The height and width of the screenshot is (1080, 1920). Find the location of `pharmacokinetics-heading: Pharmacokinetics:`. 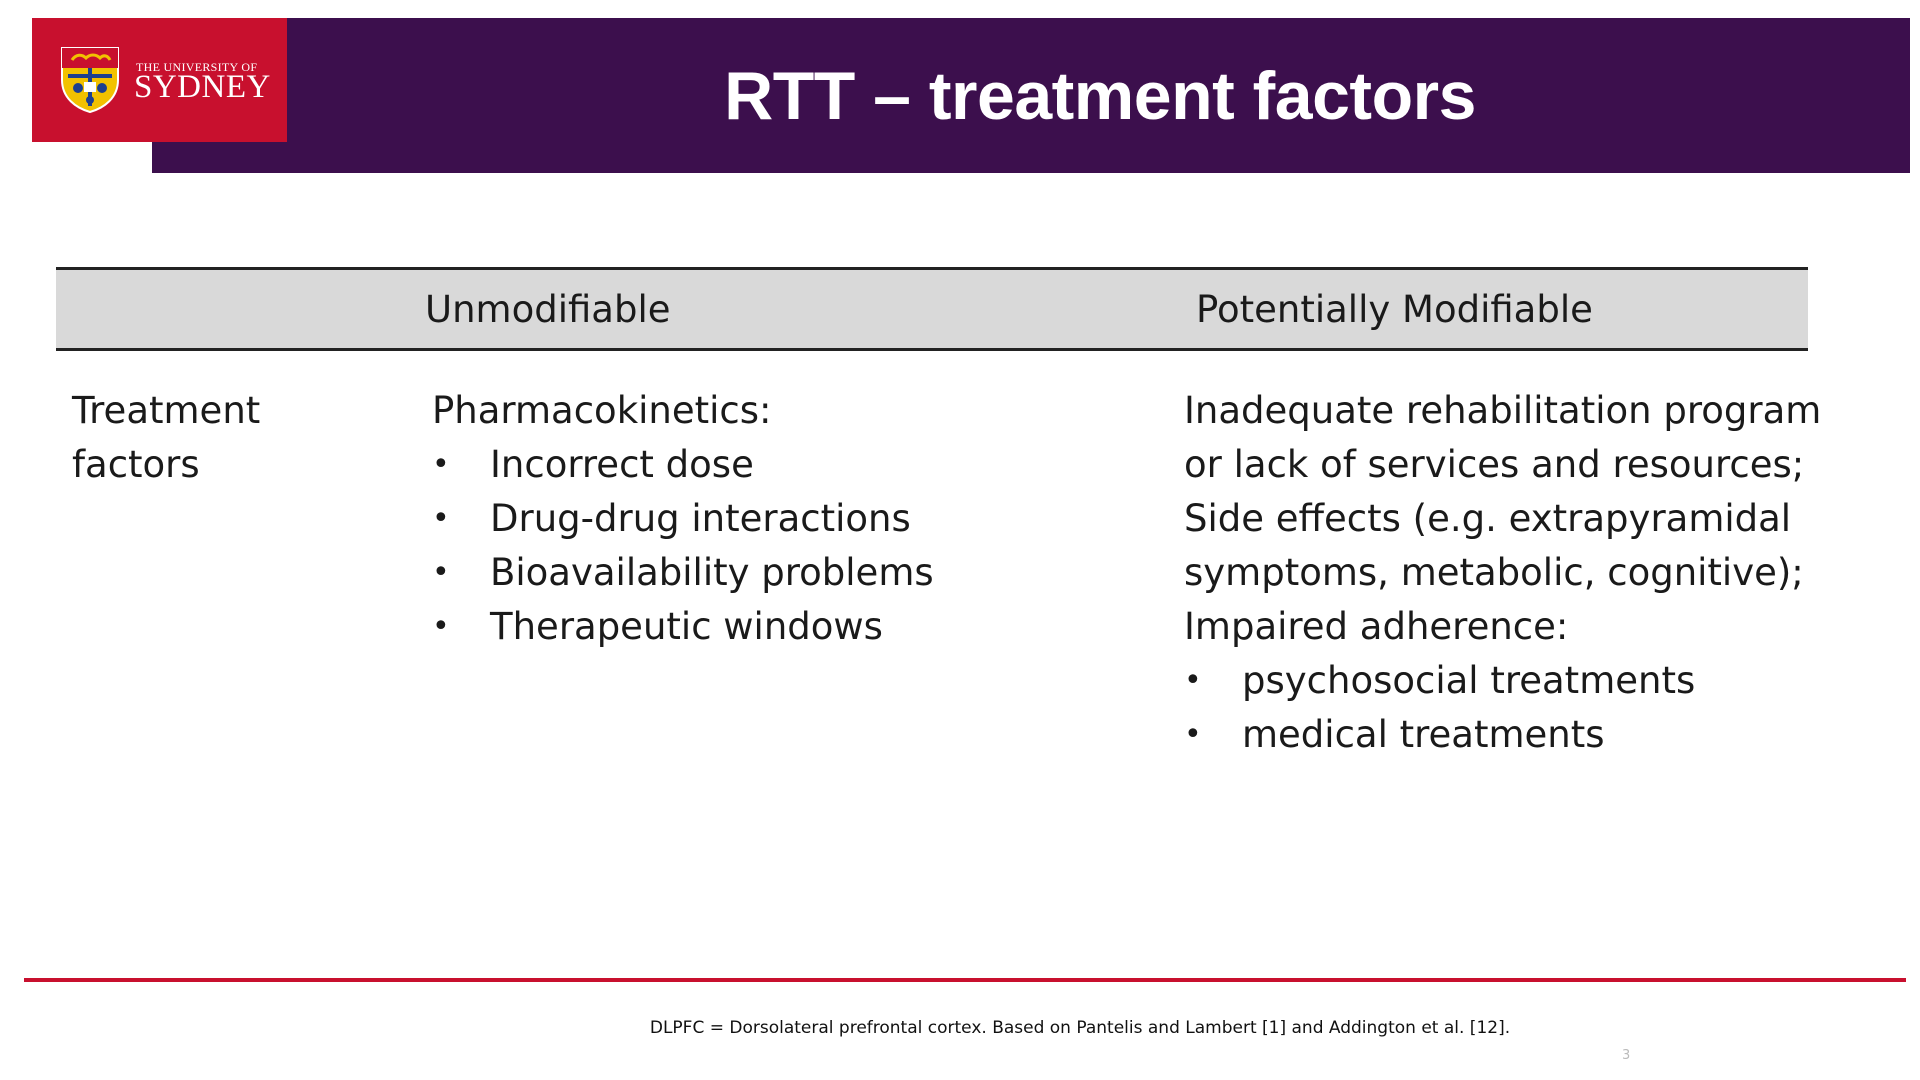

pharmacokinetics-heading: Pharmacokinetics: is located at coordinates (602, 410).